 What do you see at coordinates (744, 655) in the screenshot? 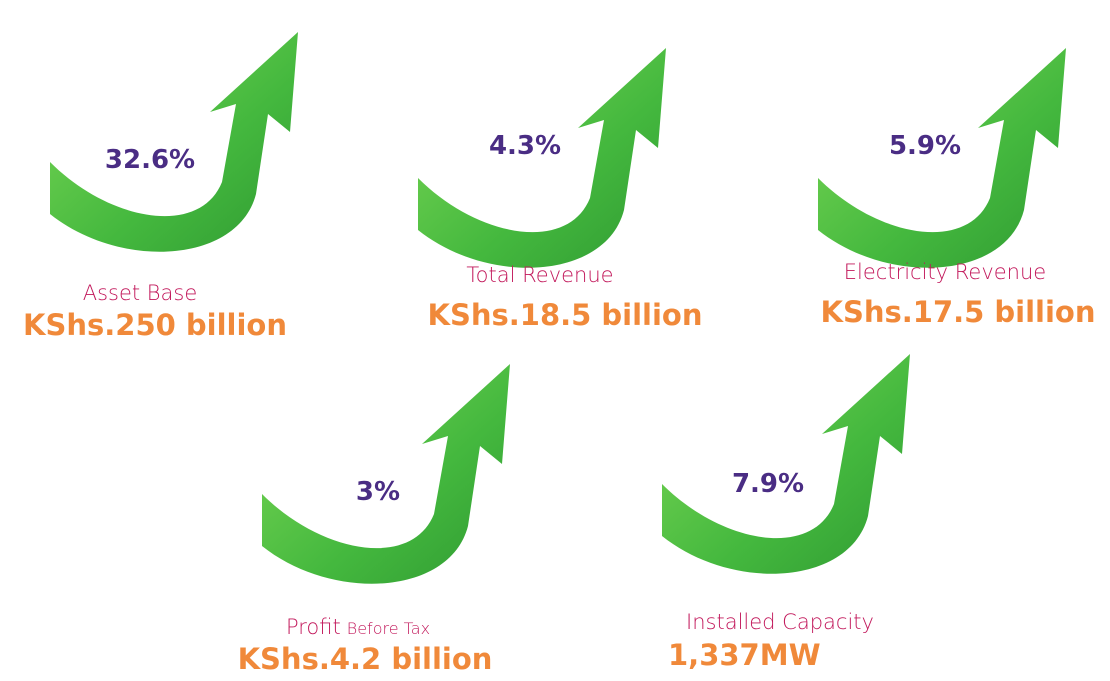
I see `metric-value: 1,337MW` at bounding box center [744, 655].